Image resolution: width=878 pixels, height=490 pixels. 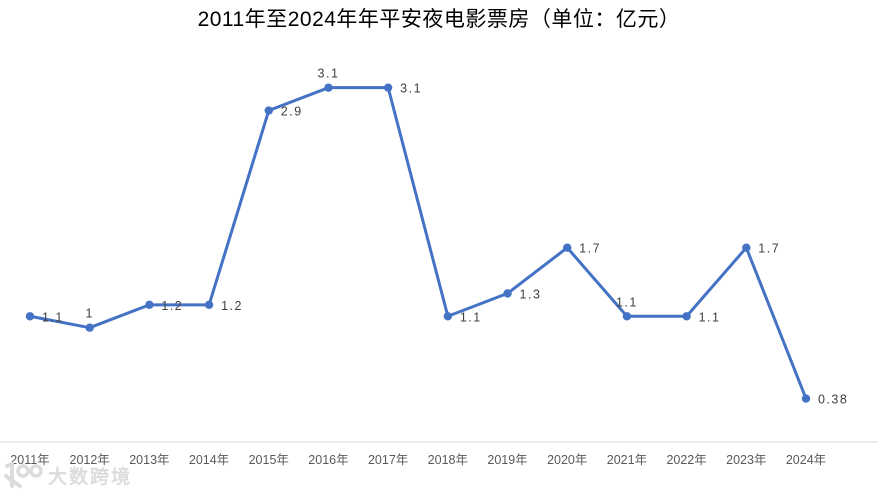 What do you see at coordinates (89, 314) in the screenshot?
I see `data-label: 1` at bounding box center [89, 314].